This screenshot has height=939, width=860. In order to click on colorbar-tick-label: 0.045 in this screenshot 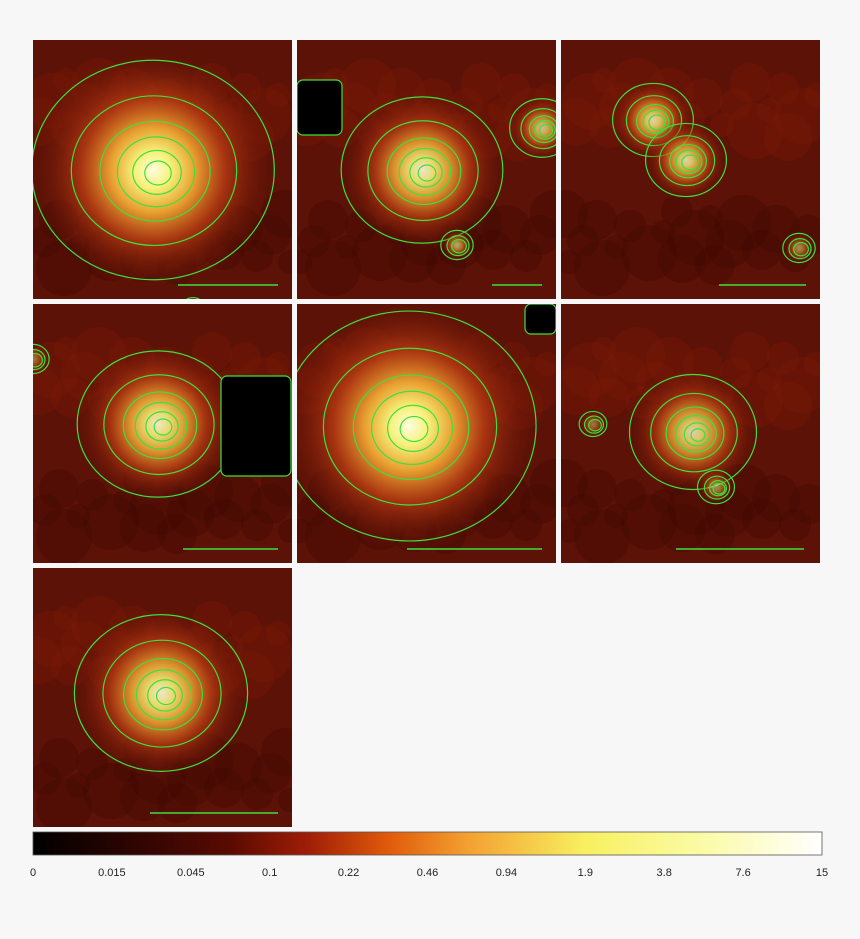, I will do `click(191, 873)`.